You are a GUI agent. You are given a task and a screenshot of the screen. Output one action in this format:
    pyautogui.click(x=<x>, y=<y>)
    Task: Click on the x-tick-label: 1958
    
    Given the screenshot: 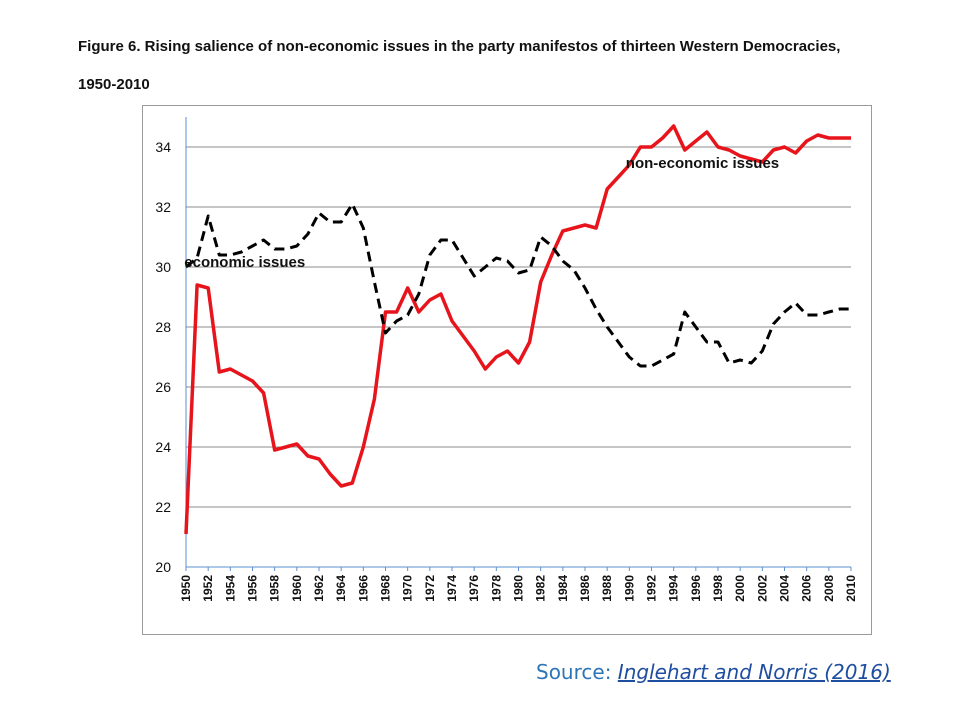 What is the action you would take?
    pyautogui.click(x=275, y=588)
    